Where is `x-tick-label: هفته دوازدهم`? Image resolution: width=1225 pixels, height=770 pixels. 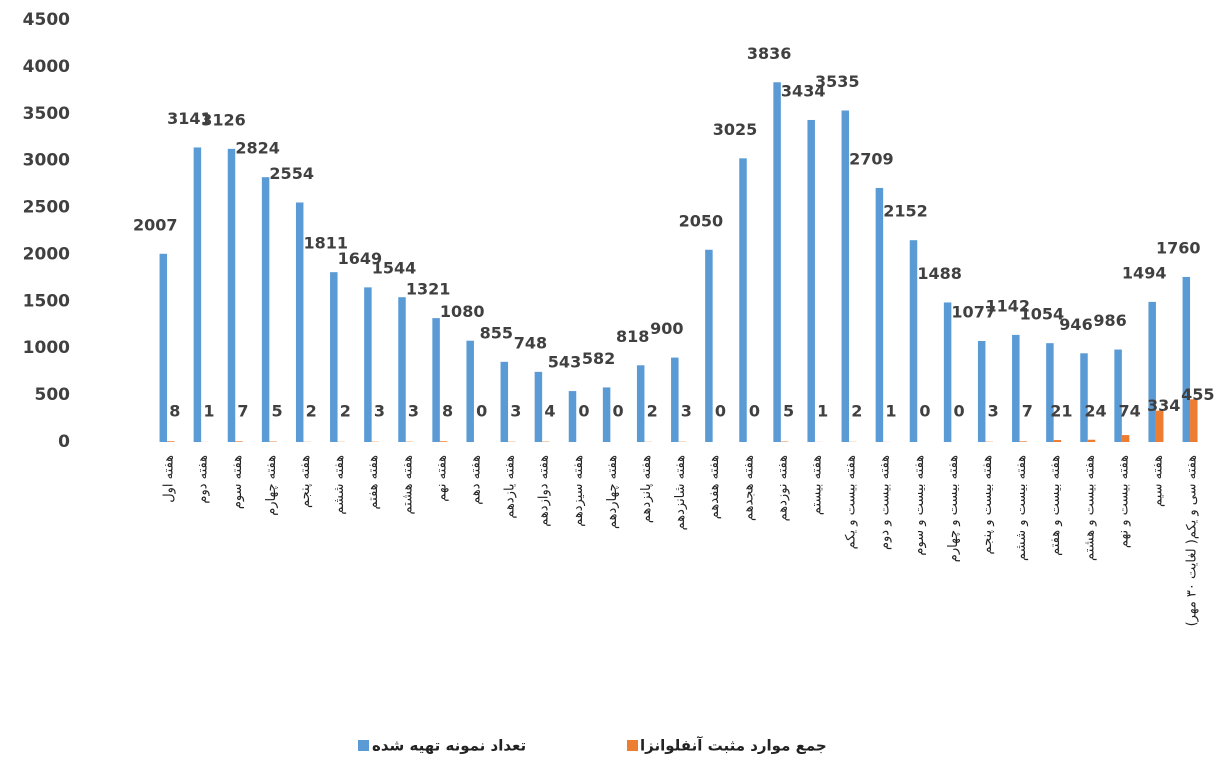
x-tick-label: هفته دوازدهم is located at coordinates (544, 491).